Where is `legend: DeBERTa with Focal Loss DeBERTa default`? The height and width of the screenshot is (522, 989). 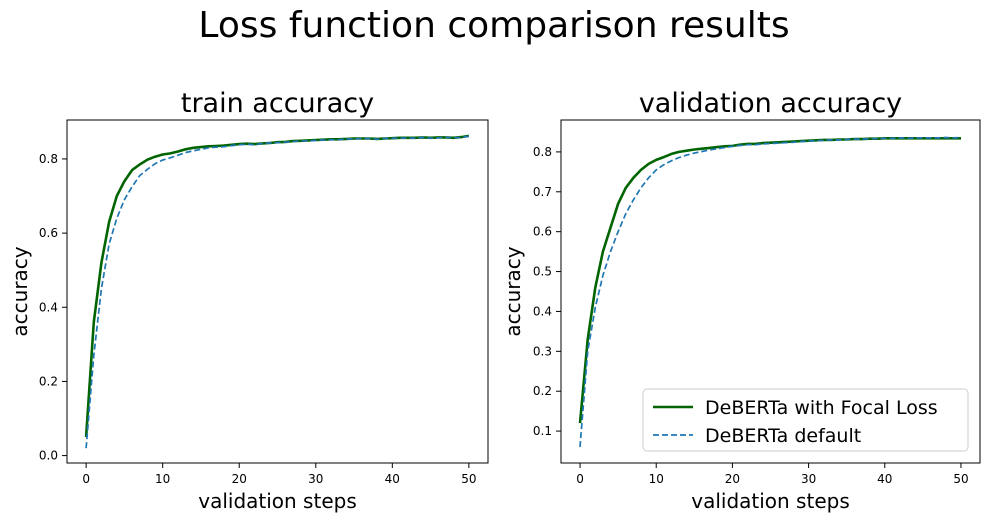
legend: DeBERTa with Focal Loss DeBERTa default is located at coordinates (805, 420).